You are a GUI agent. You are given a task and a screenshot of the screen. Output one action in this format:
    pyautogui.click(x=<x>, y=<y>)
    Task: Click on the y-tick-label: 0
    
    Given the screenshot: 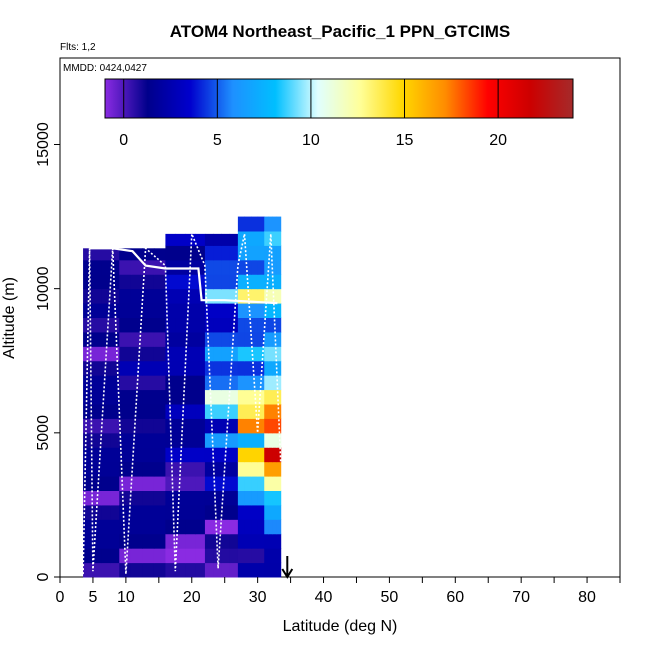 What is the action you would take?
    pyautogui.click(x=43, y=576)
    